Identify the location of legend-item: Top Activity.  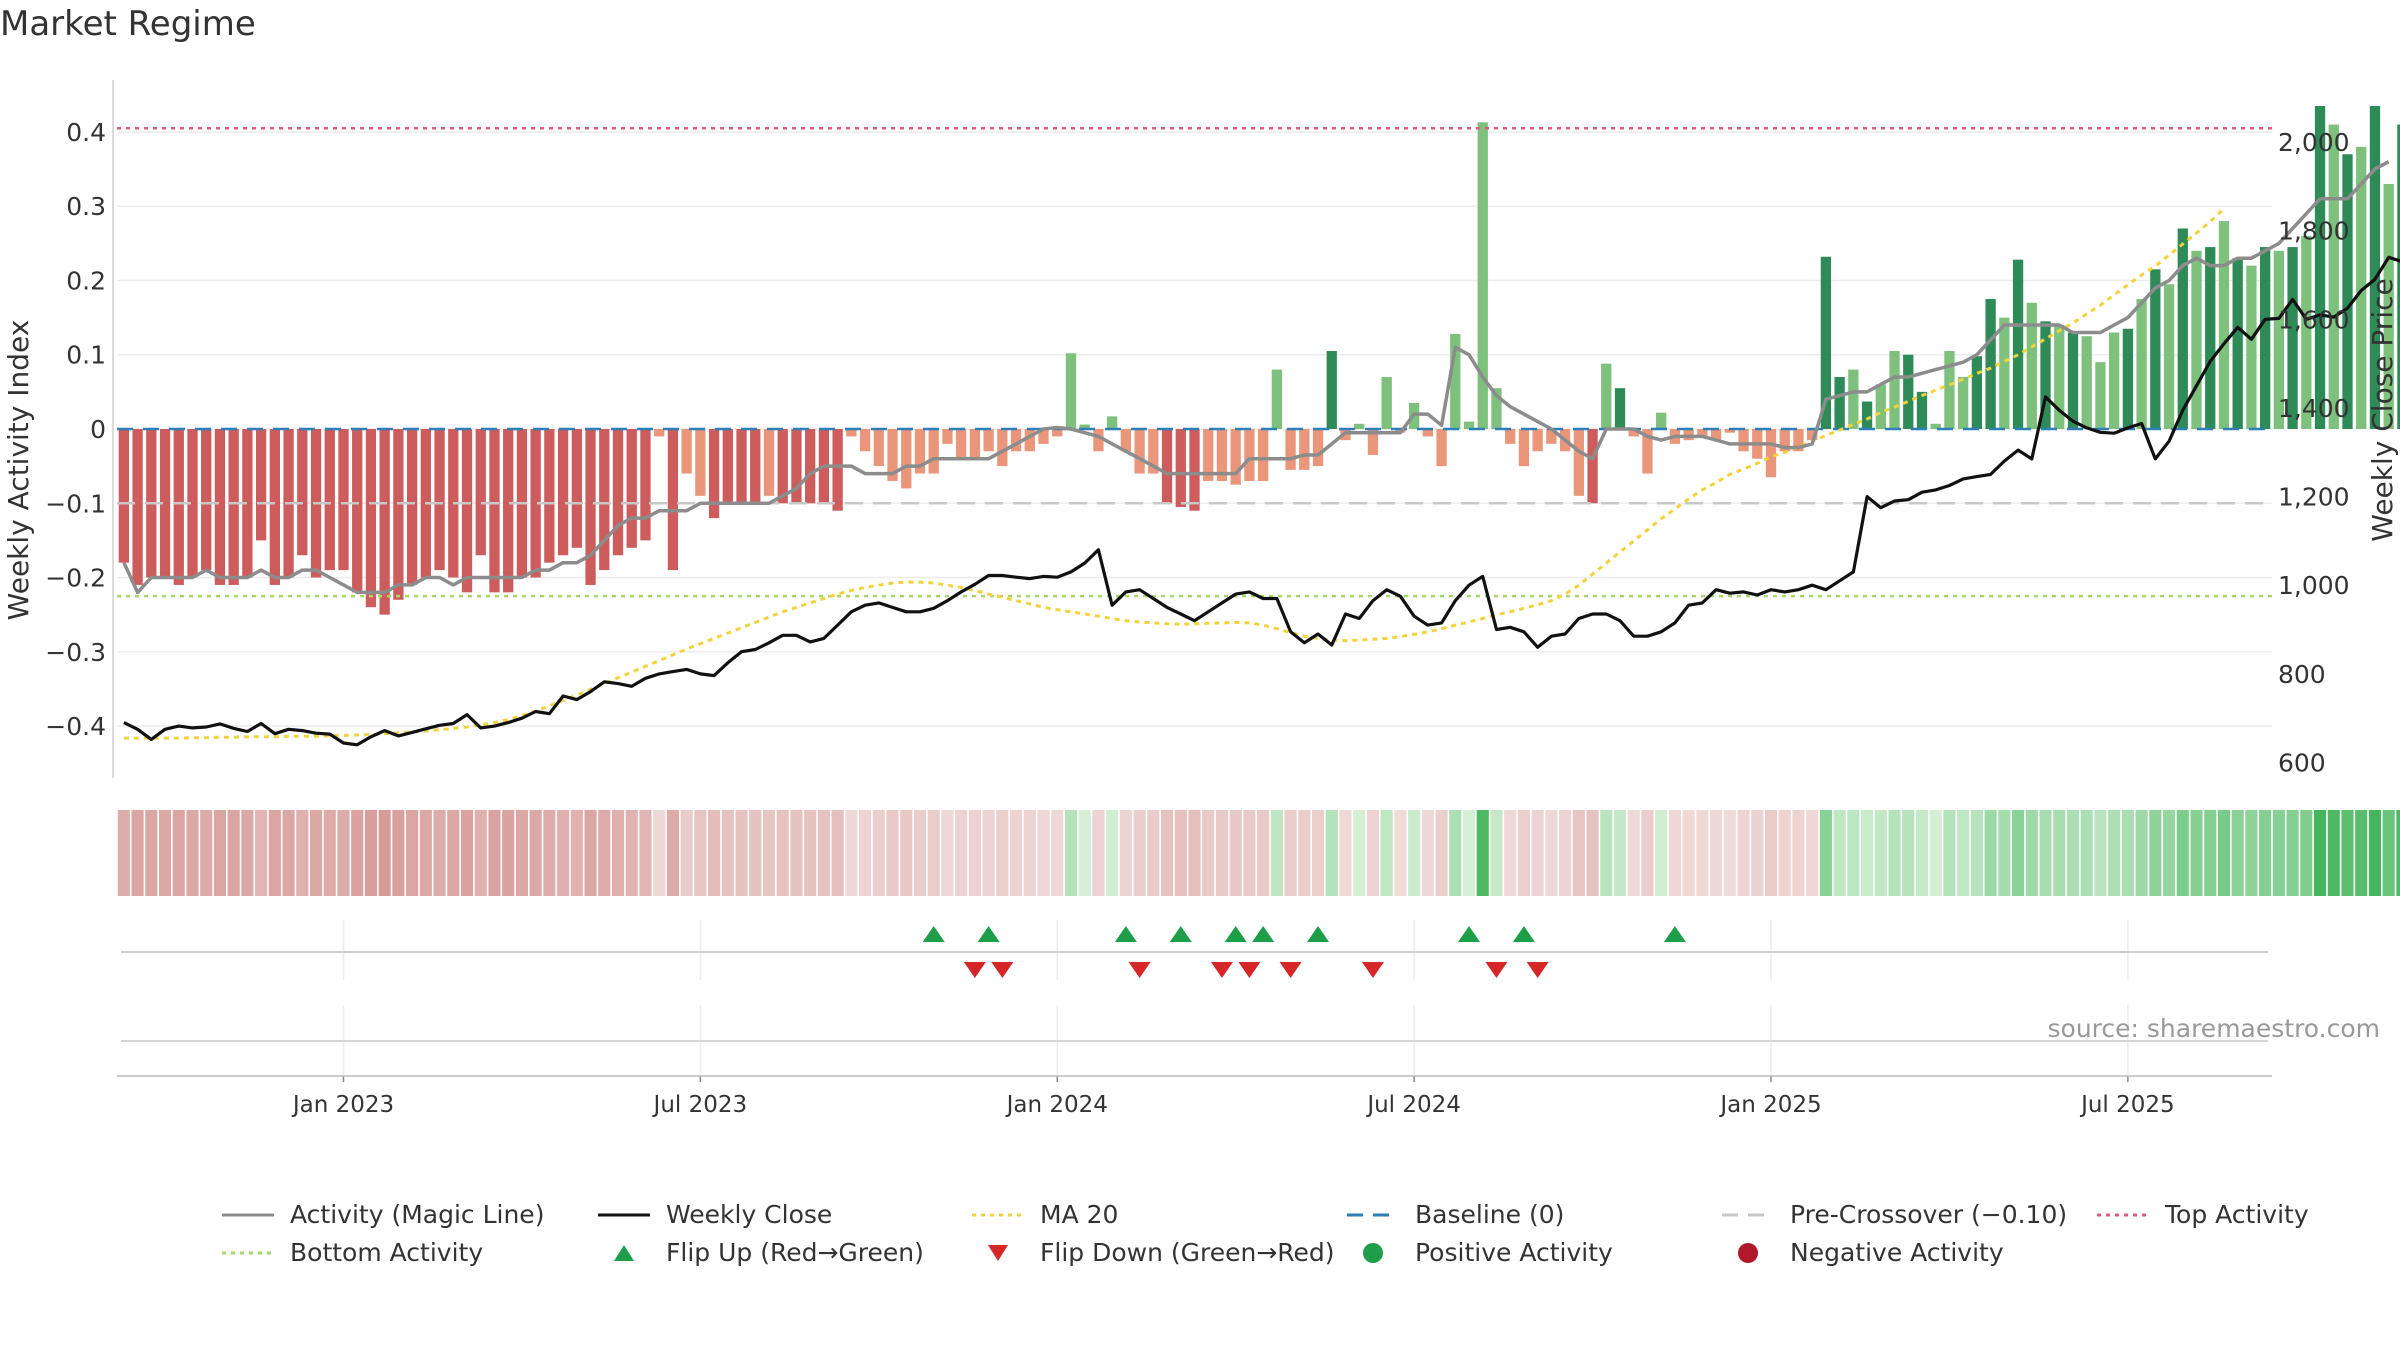
(2202, 1214).